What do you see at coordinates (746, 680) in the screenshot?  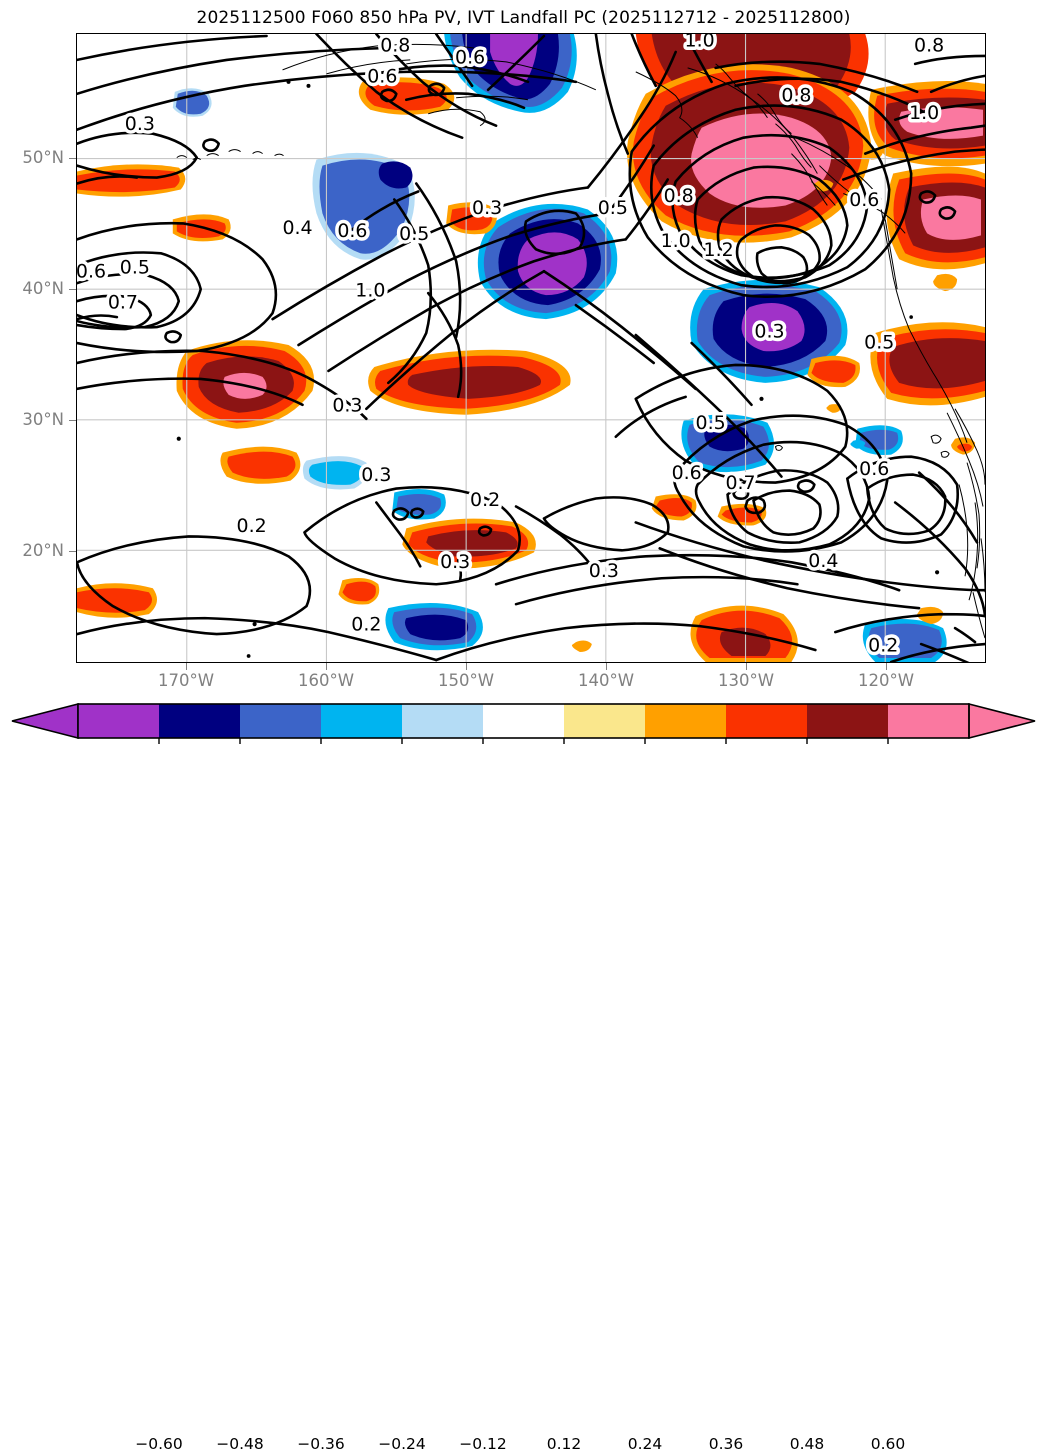 I see `x-tick-label: 130°W` at bounding box center [746, 680].